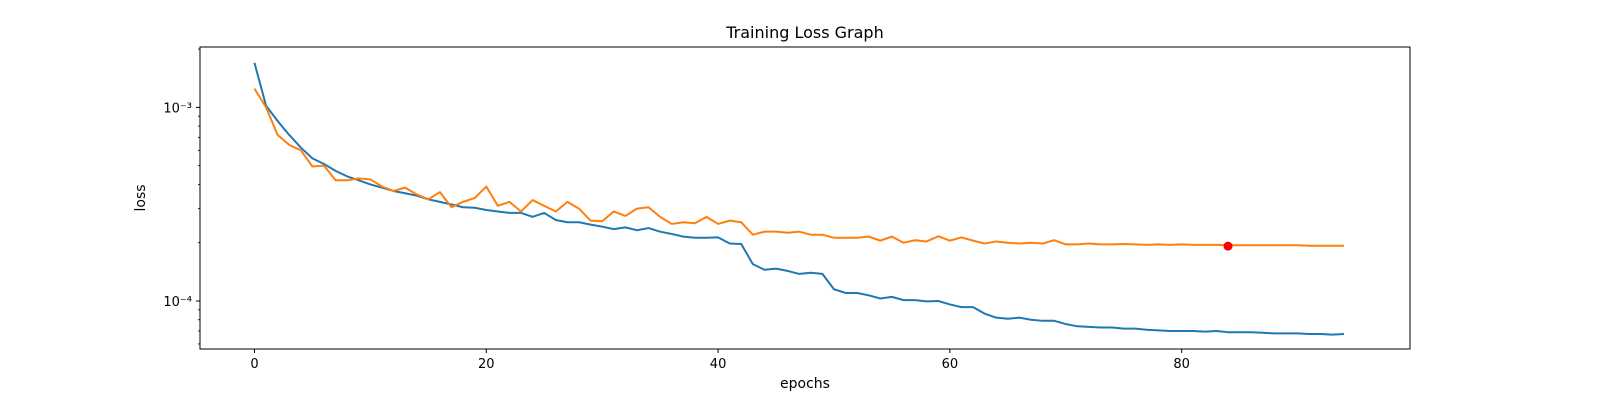 Image resolution: width=1600 pixels, height=400 pixels. Describe the element at coordinates (177, 108) in the screenshot. I see `y-tick-label: 10⁻³` at that location.